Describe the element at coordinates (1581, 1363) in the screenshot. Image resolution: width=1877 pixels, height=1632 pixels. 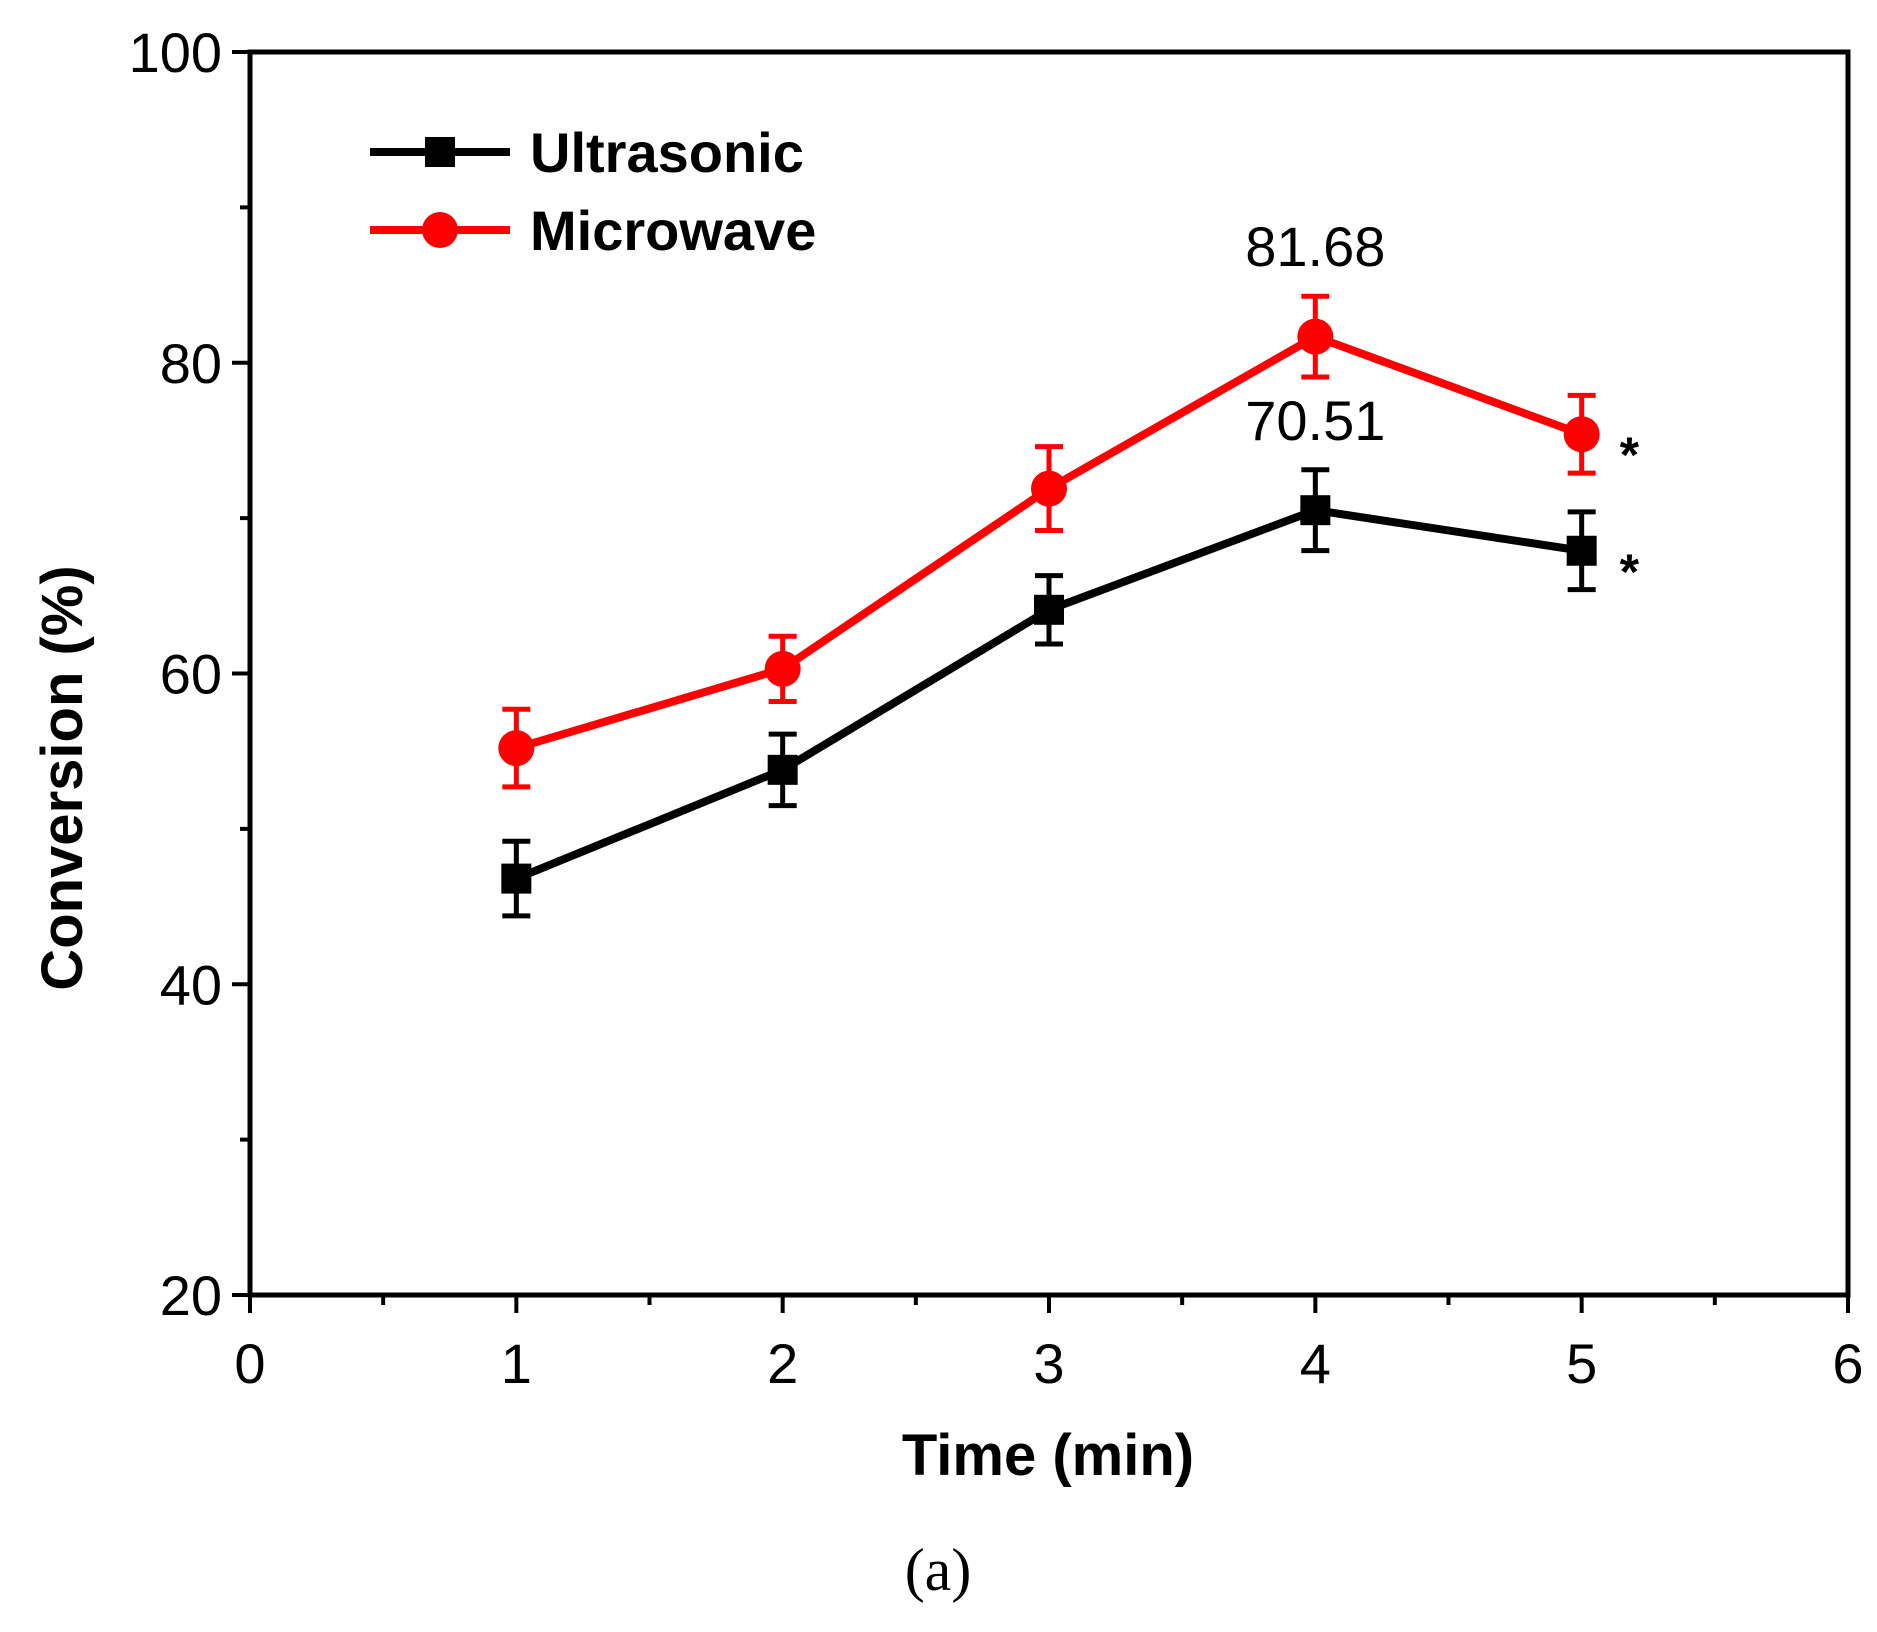
I see `x-tick-label: 5` at that location.